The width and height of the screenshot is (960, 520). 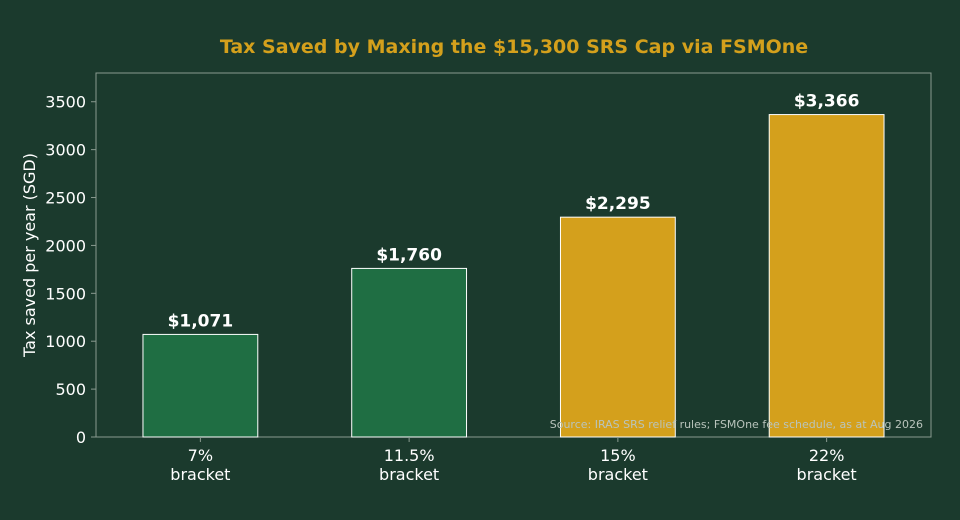 What do you see at coordinates (201, 321) in the screenshot?
I see `data-label: $1,071` at bounding box center [201, 321].